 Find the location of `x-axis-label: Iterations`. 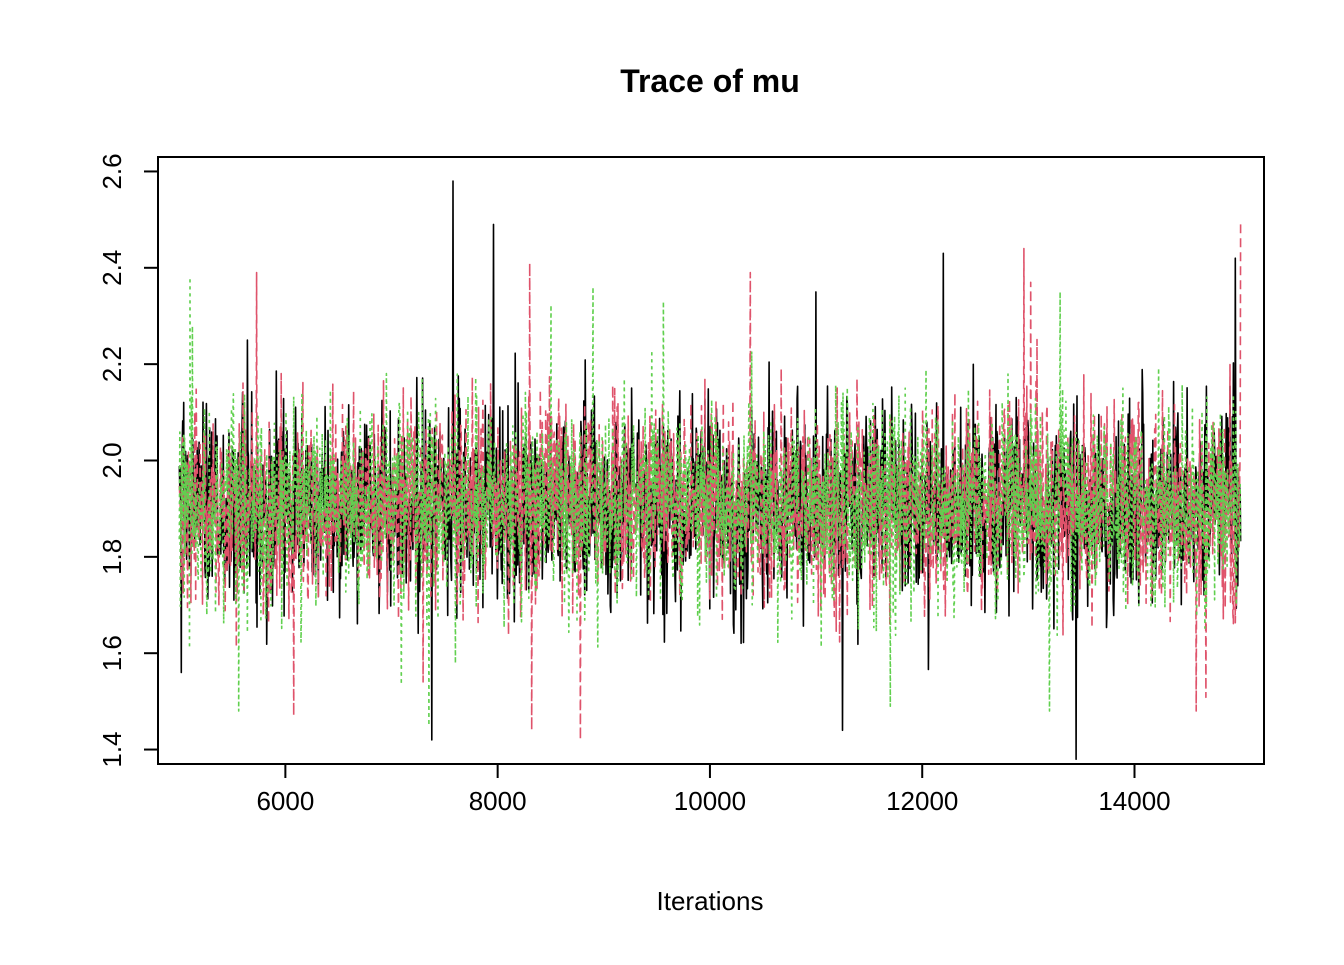

x-axis-label: Iterations is located at coordinates (710, 901).